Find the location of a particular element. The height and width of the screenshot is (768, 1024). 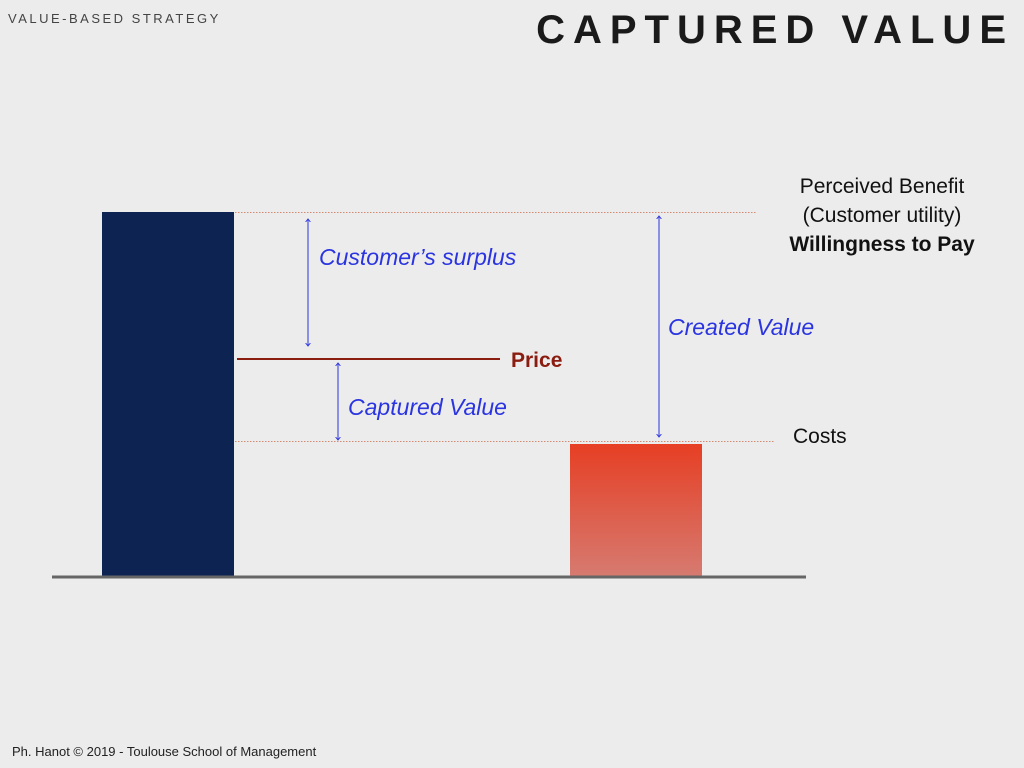

cost-bar is located at coordinates (636, 510).